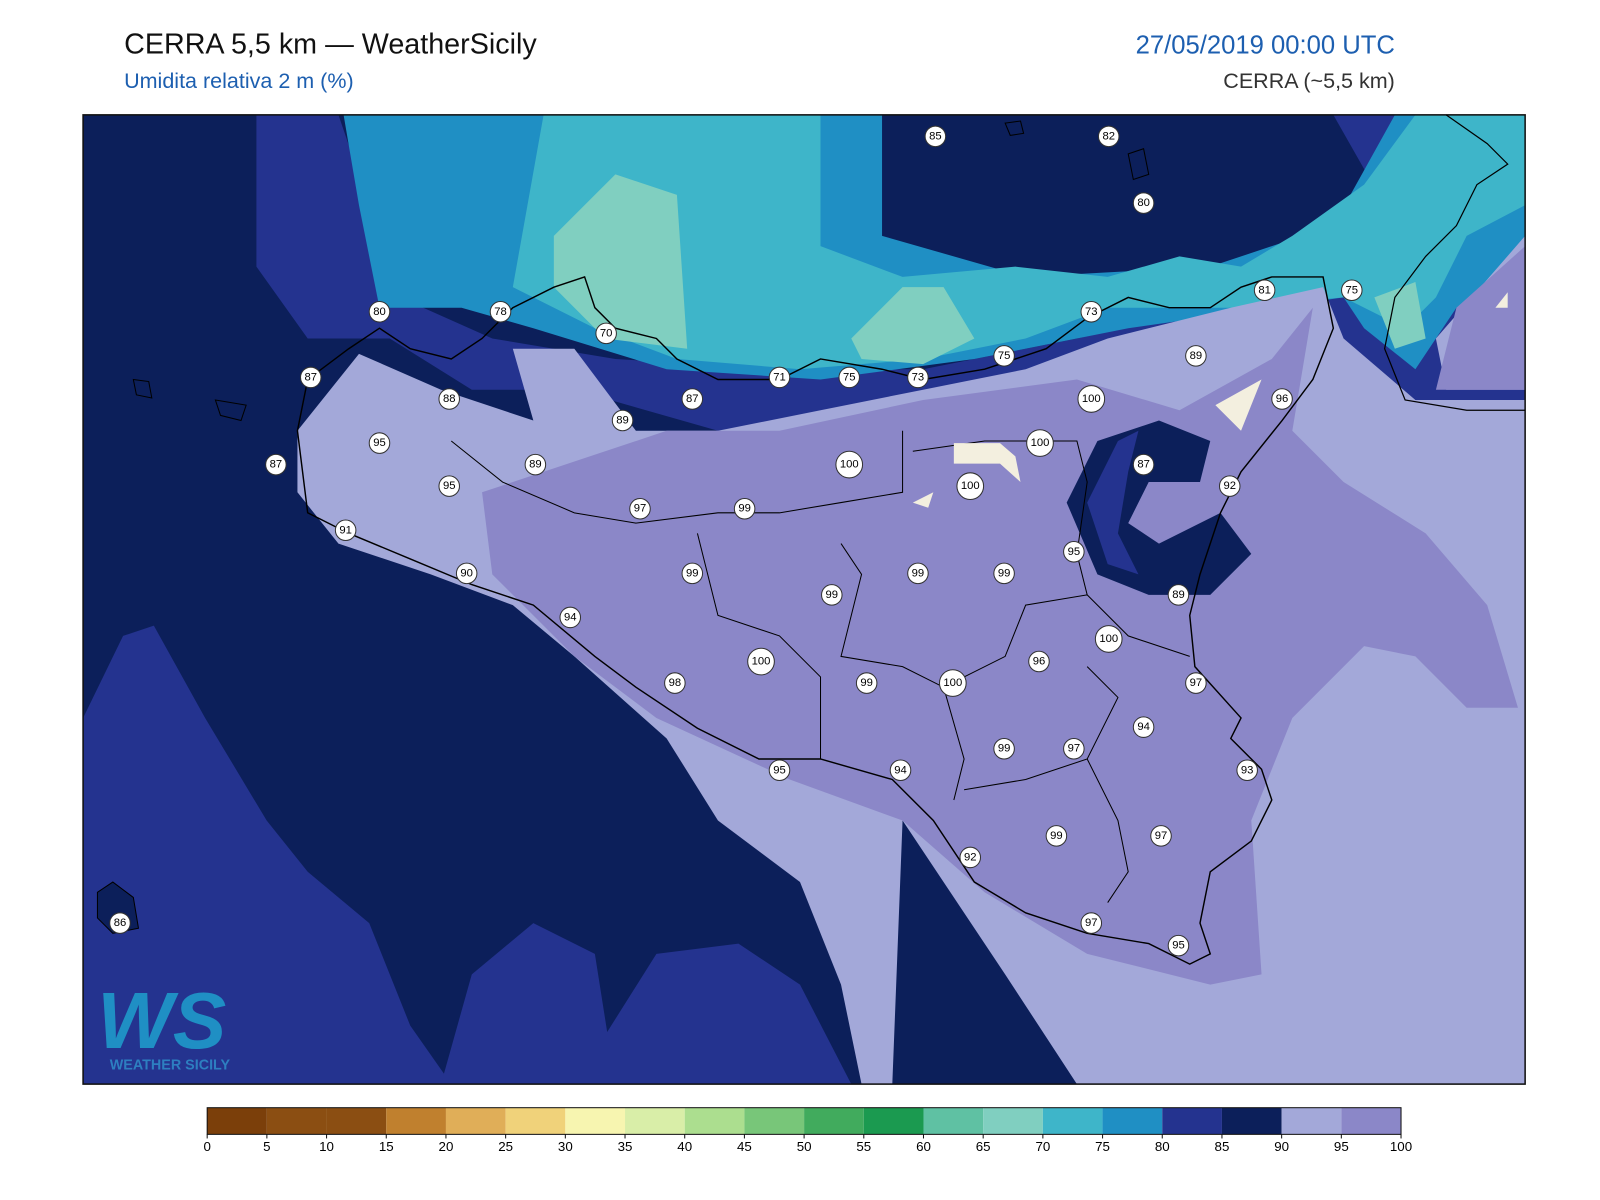 This screenshot has height=1200, width=1600. Describe the element at coordinates (386, 1146) in the screenshot. I see `colorbar-tick-label: 15` at that location.